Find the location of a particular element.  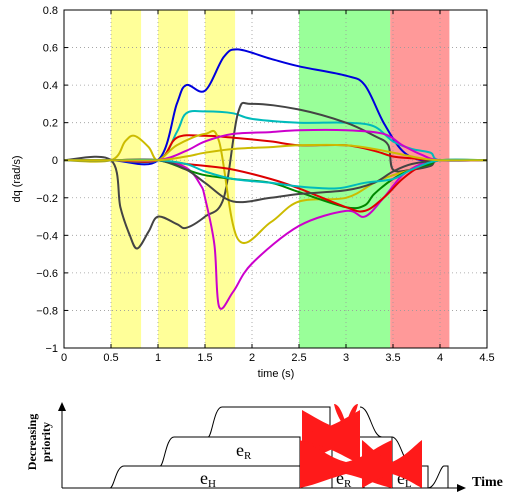

x-tick-label: 1 is located at coordinates (158, 358).